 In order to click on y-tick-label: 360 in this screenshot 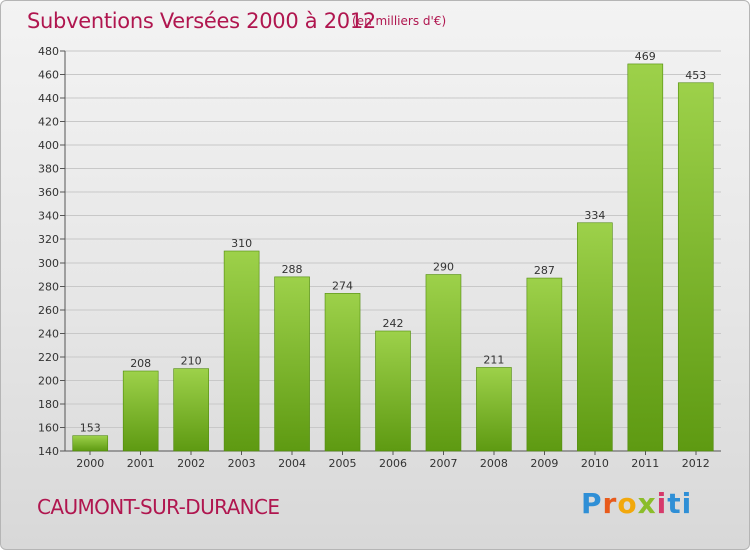, I will do `click(48, 192)`.